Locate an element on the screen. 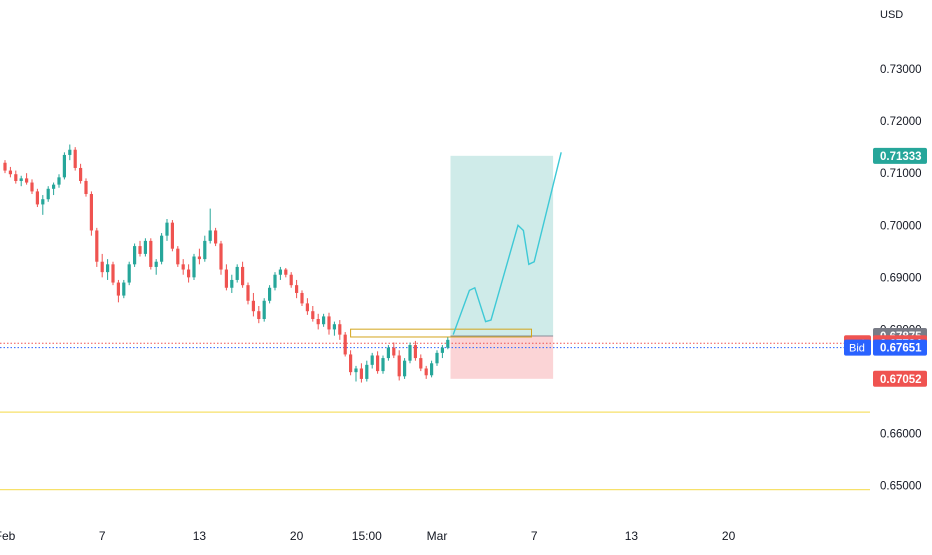 The width and height of the screenshot is (932, 555). stop-zone is located at coordinates (502, 357).